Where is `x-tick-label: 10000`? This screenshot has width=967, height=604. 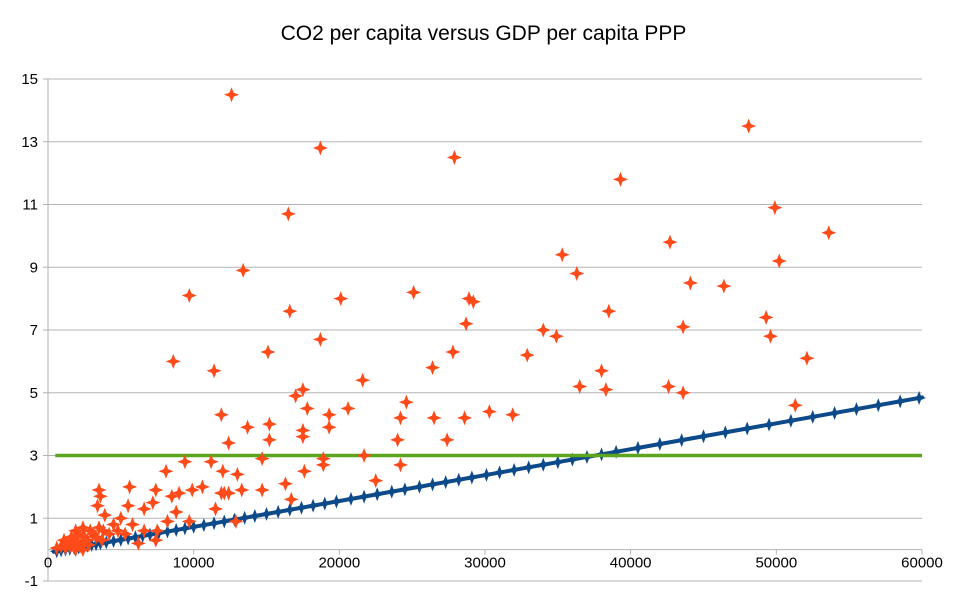 x-tick-label: 10000 is located at coordinates (194, 563).